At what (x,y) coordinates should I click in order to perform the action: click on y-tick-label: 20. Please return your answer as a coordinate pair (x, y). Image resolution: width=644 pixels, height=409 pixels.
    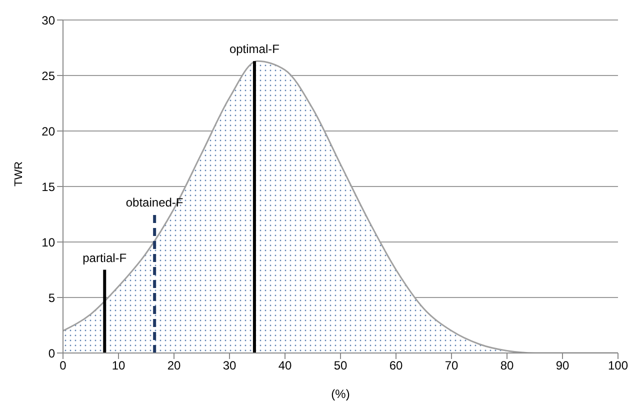
    Looking at the image, I should click on (49, 131).